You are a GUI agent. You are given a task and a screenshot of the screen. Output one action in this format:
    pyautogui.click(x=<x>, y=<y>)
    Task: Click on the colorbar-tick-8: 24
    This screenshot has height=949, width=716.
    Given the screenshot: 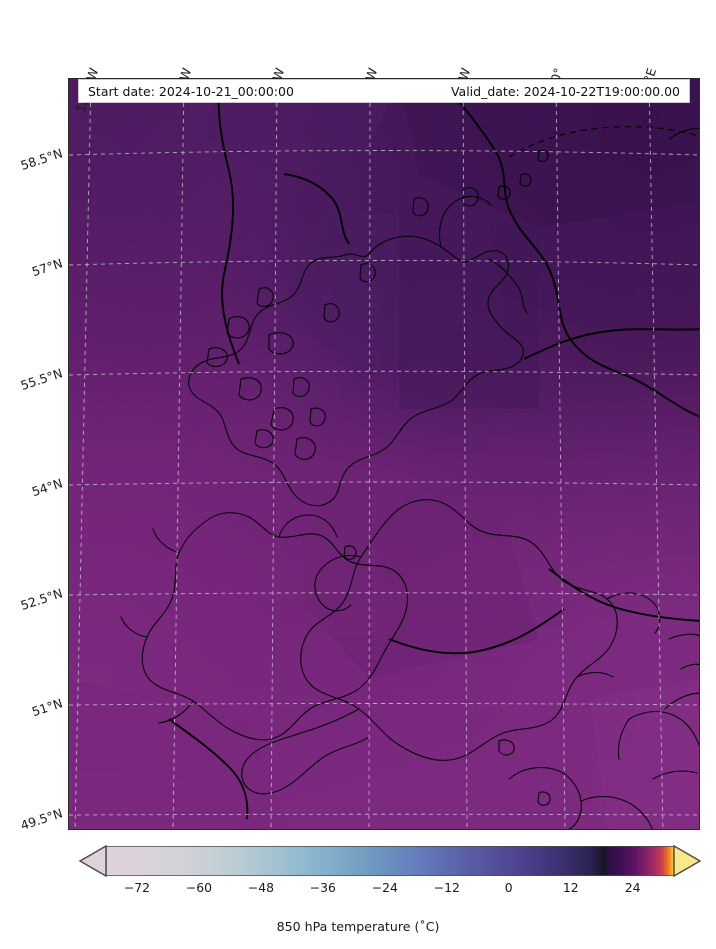 What is the action you would take?
    pyautogui.click(x=632, y=887)
    